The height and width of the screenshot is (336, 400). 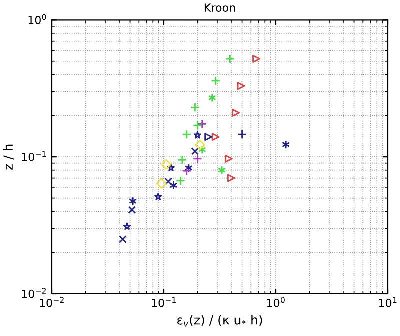 I want to click on x-axis-title: ε$_{v}$(z) / (κ u$_{*}$ h), so click(x=220, y=321).